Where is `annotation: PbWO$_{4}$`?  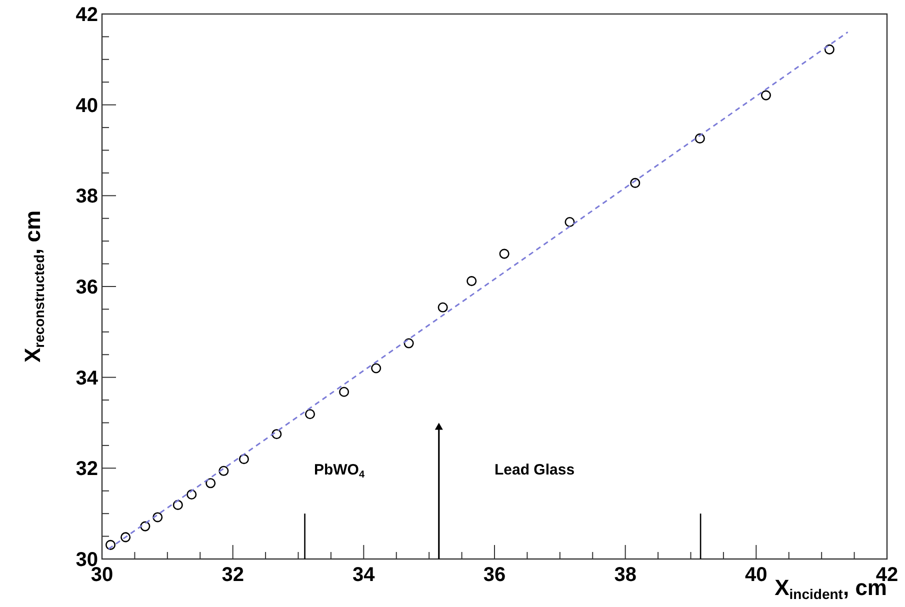 annotation: PbWO$_{4}$ is located at coordinates (339, 471).